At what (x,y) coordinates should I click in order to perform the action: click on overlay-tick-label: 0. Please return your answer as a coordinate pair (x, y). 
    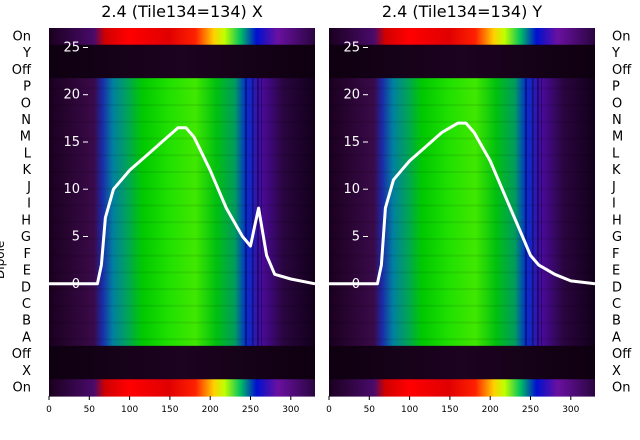
    Looking at the image, I should click on (356, 284).